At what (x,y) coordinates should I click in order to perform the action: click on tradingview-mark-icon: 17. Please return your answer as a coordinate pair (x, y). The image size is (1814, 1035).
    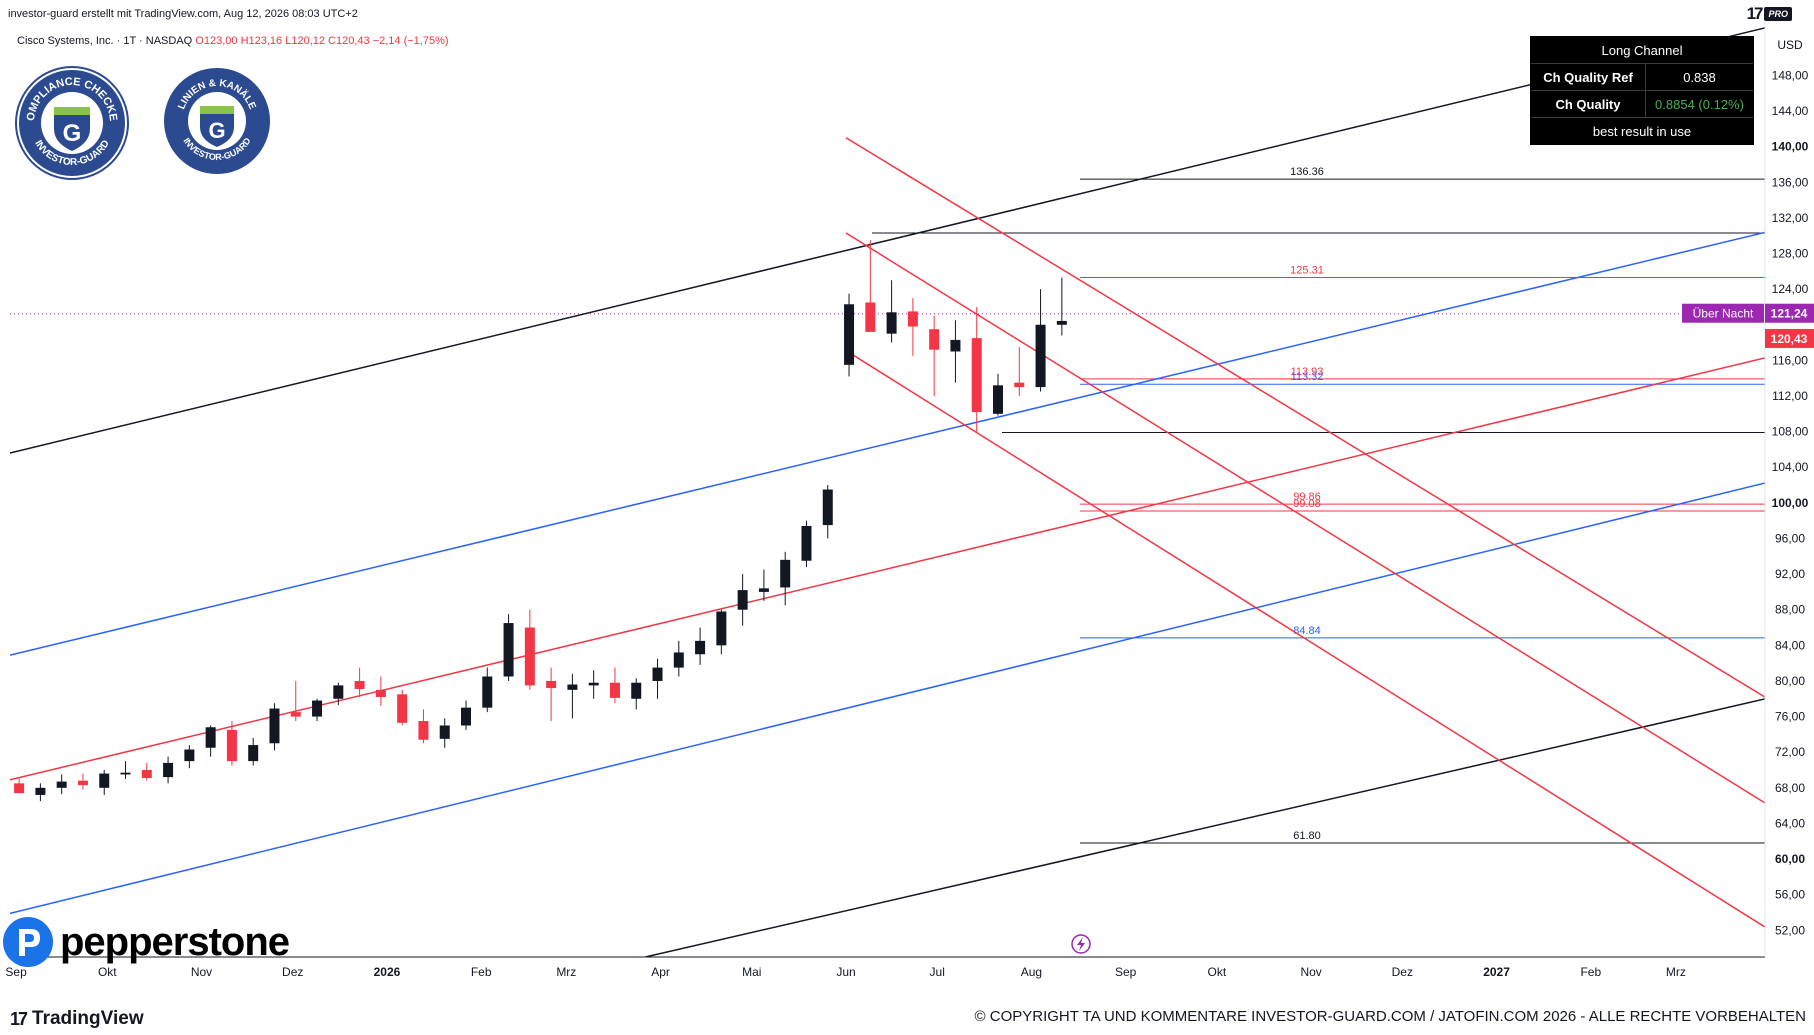
    Looking at the image, I should click on (1755, 13).